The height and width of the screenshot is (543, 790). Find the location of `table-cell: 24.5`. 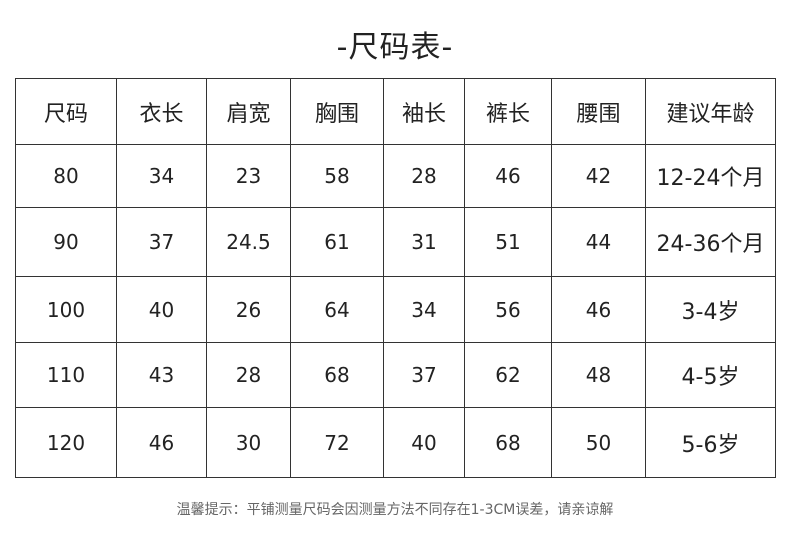

table-cell: 24.5 is located at coordinates (248, 242).